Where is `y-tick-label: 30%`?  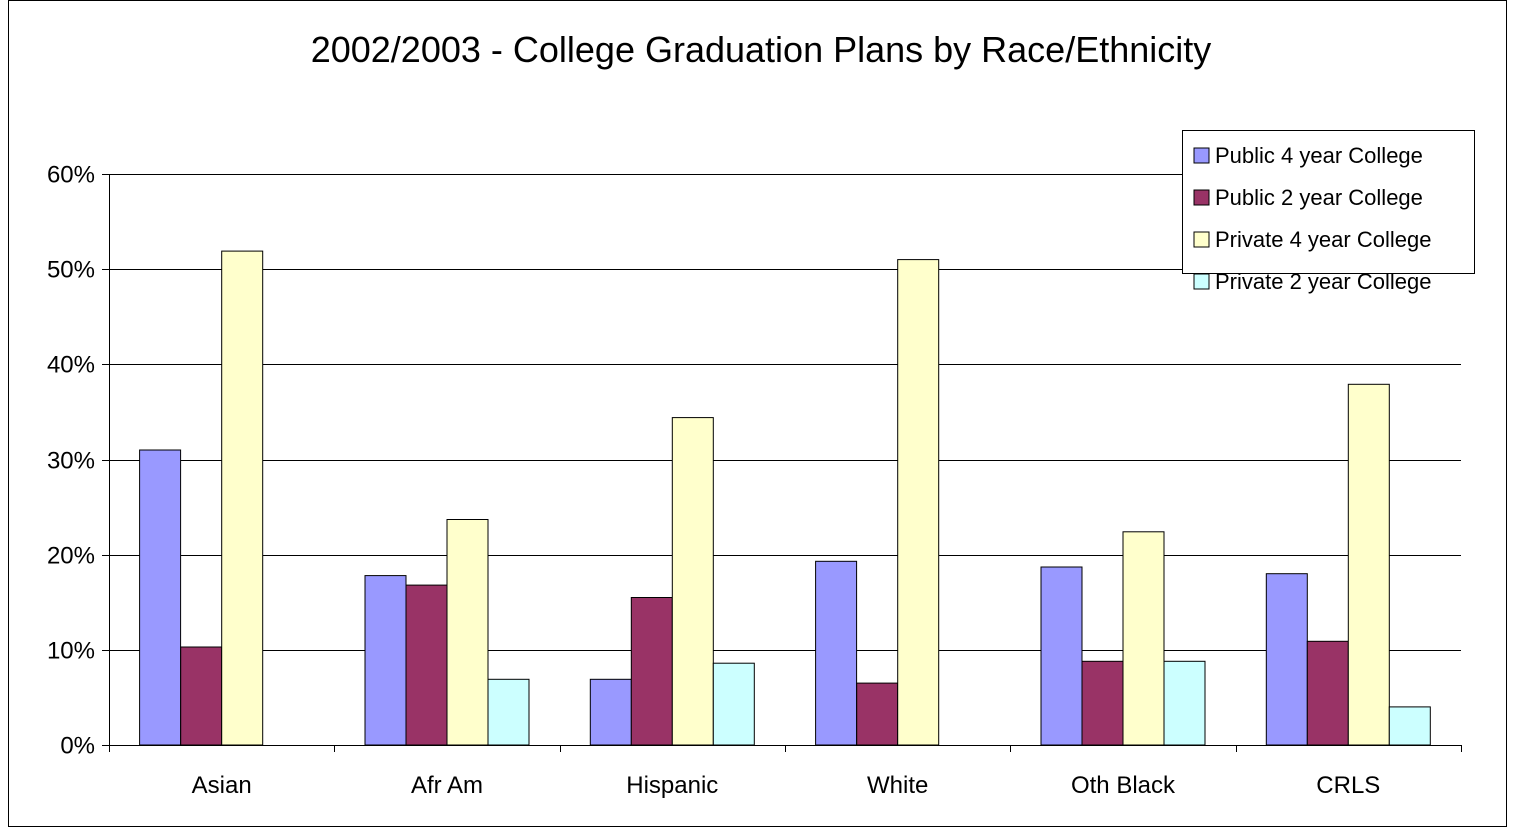 y-tick-label: 30% is located at coordinates (71, 461).